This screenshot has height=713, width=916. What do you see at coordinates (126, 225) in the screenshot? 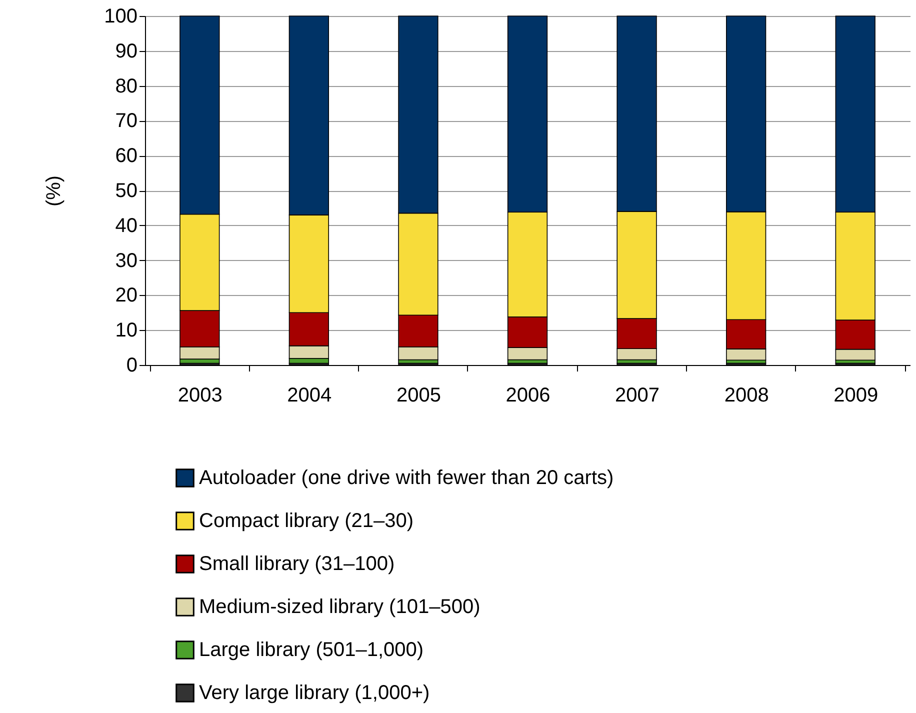
I see `y-tick-label: 40` at bounding box center [126, 225].